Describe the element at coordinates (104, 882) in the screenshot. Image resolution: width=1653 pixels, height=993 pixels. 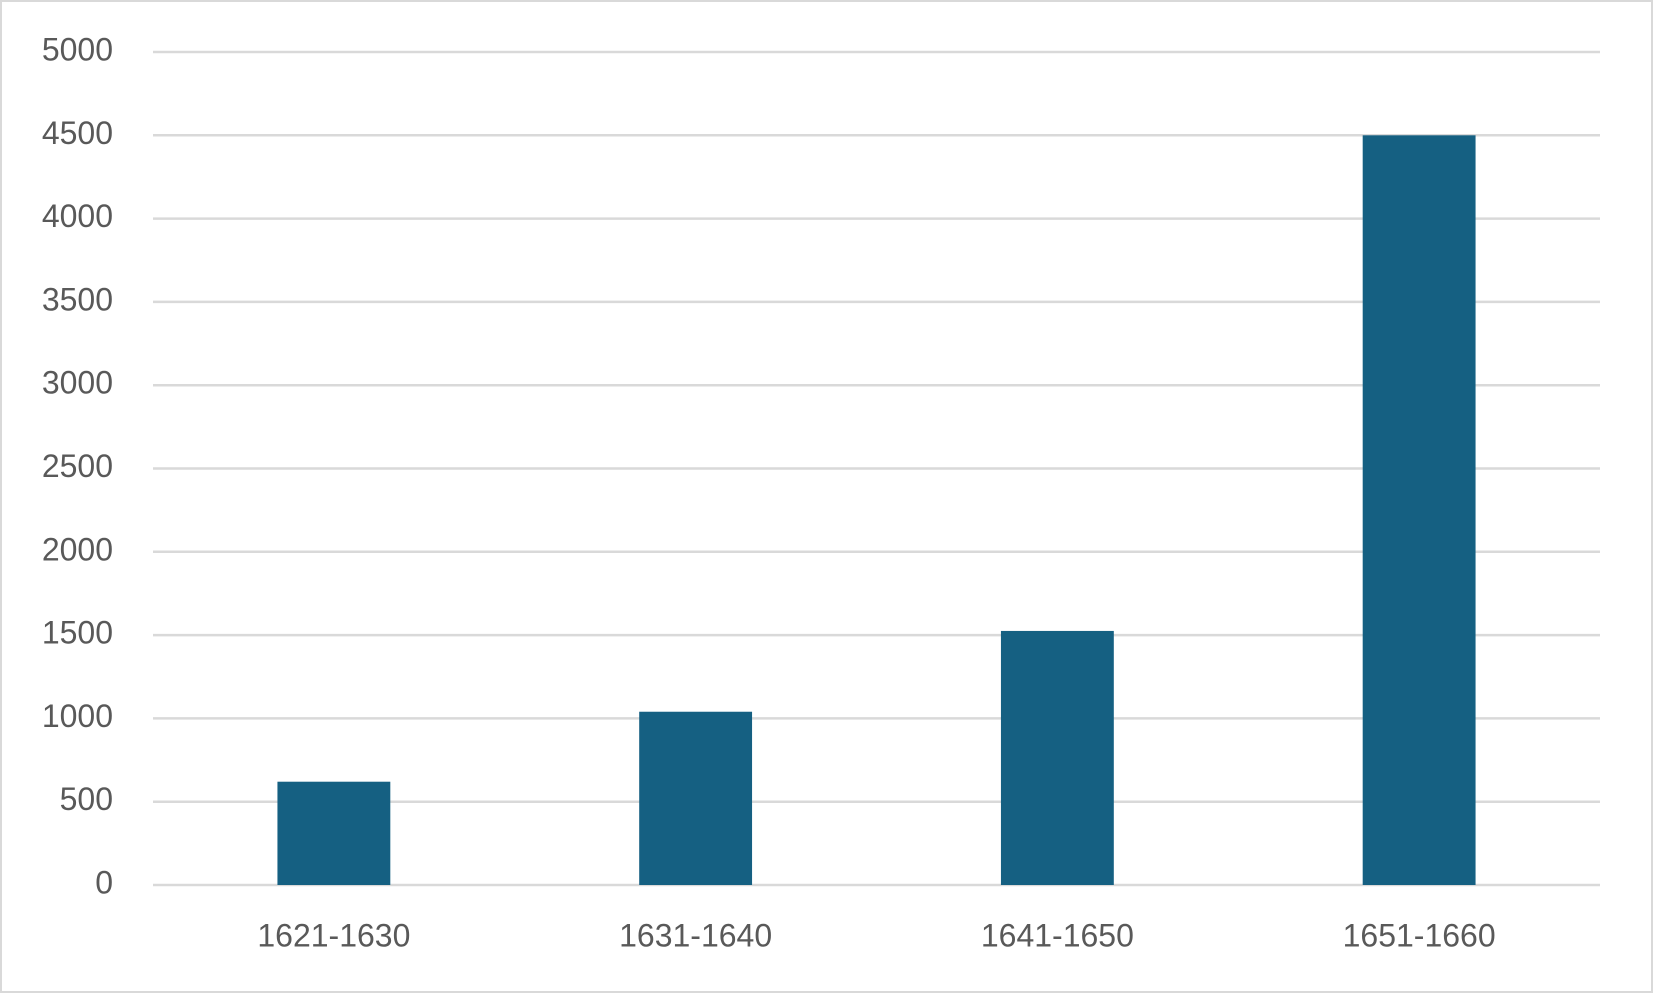
I see `y-tick-label: 0` at that location.